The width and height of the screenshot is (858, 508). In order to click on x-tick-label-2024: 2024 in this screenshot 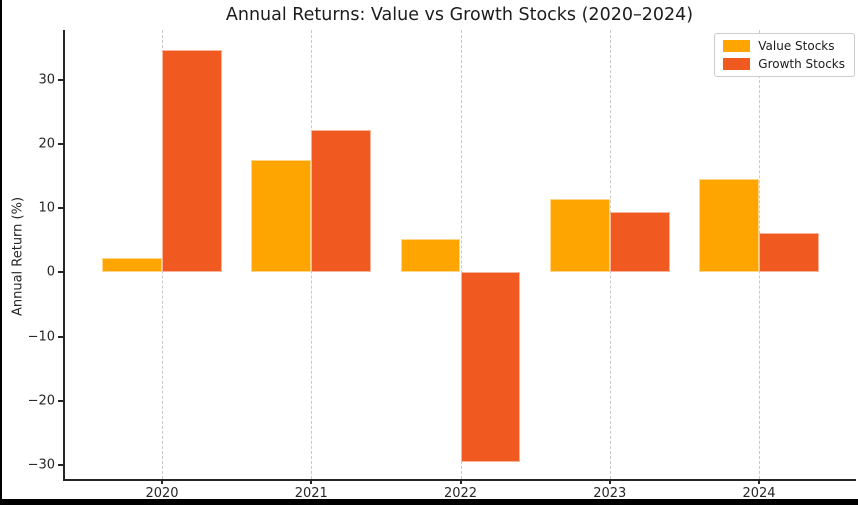, I will do `click(759, 493)`.